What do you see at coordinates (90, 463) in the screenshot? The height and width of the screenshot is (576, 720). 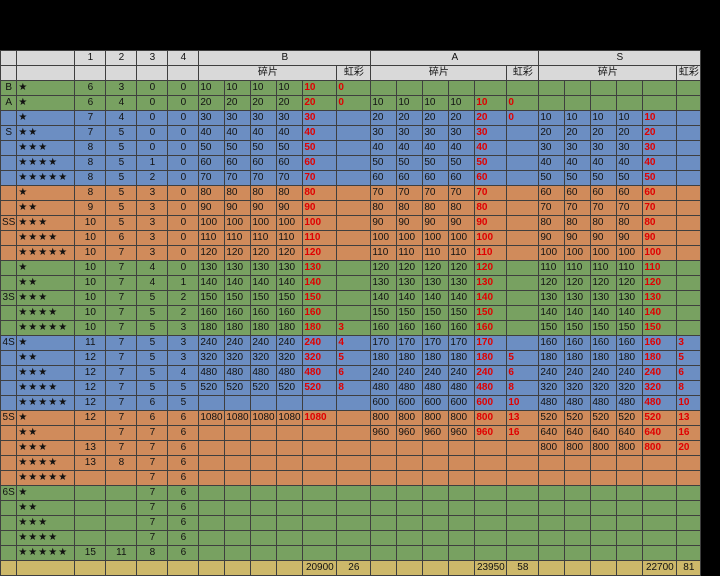 I see `count-cell: 13` at bounding box center [90, 463].